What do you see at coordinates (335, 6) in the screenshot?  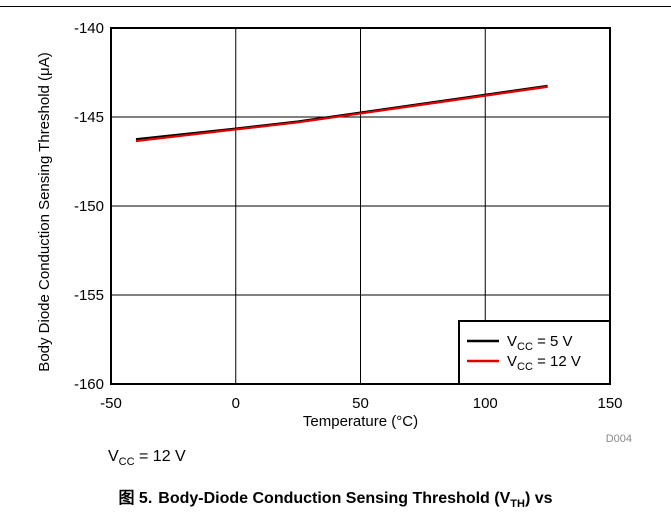 I see `top-rule` at bounding box center [335, 6].